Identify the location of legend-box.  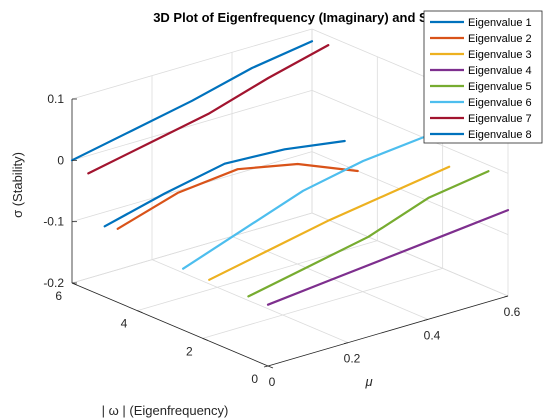
(483, 77).